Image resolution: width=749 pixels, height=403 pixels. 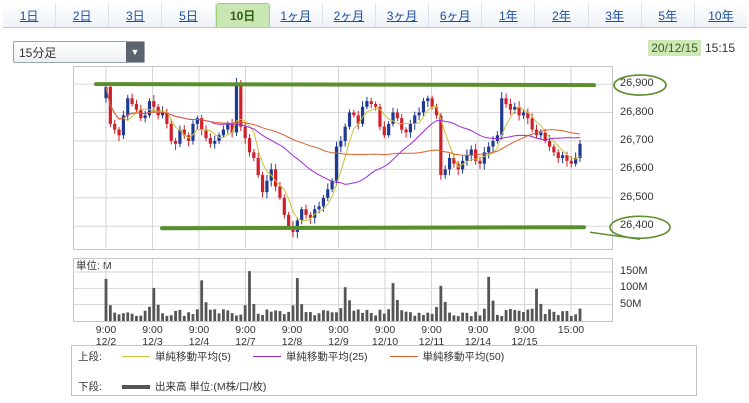 What do you see at coordinates (634, 271) in the screenshot?
I see `volume-tick-label: 150M` at bounding box center [634, 271].